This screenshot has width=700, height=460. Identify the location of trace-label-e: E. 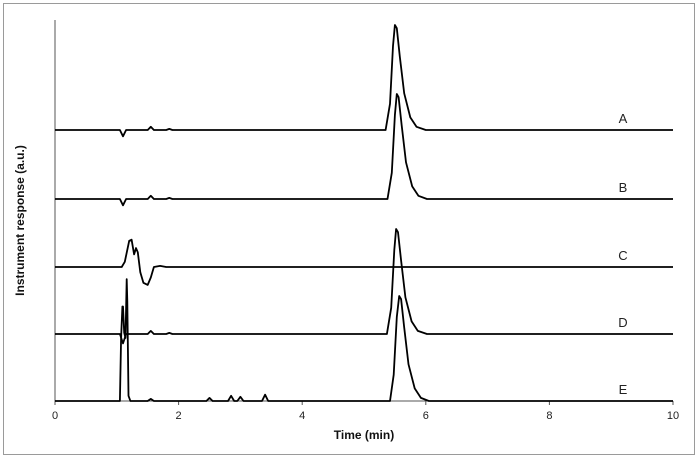
(623, 389).